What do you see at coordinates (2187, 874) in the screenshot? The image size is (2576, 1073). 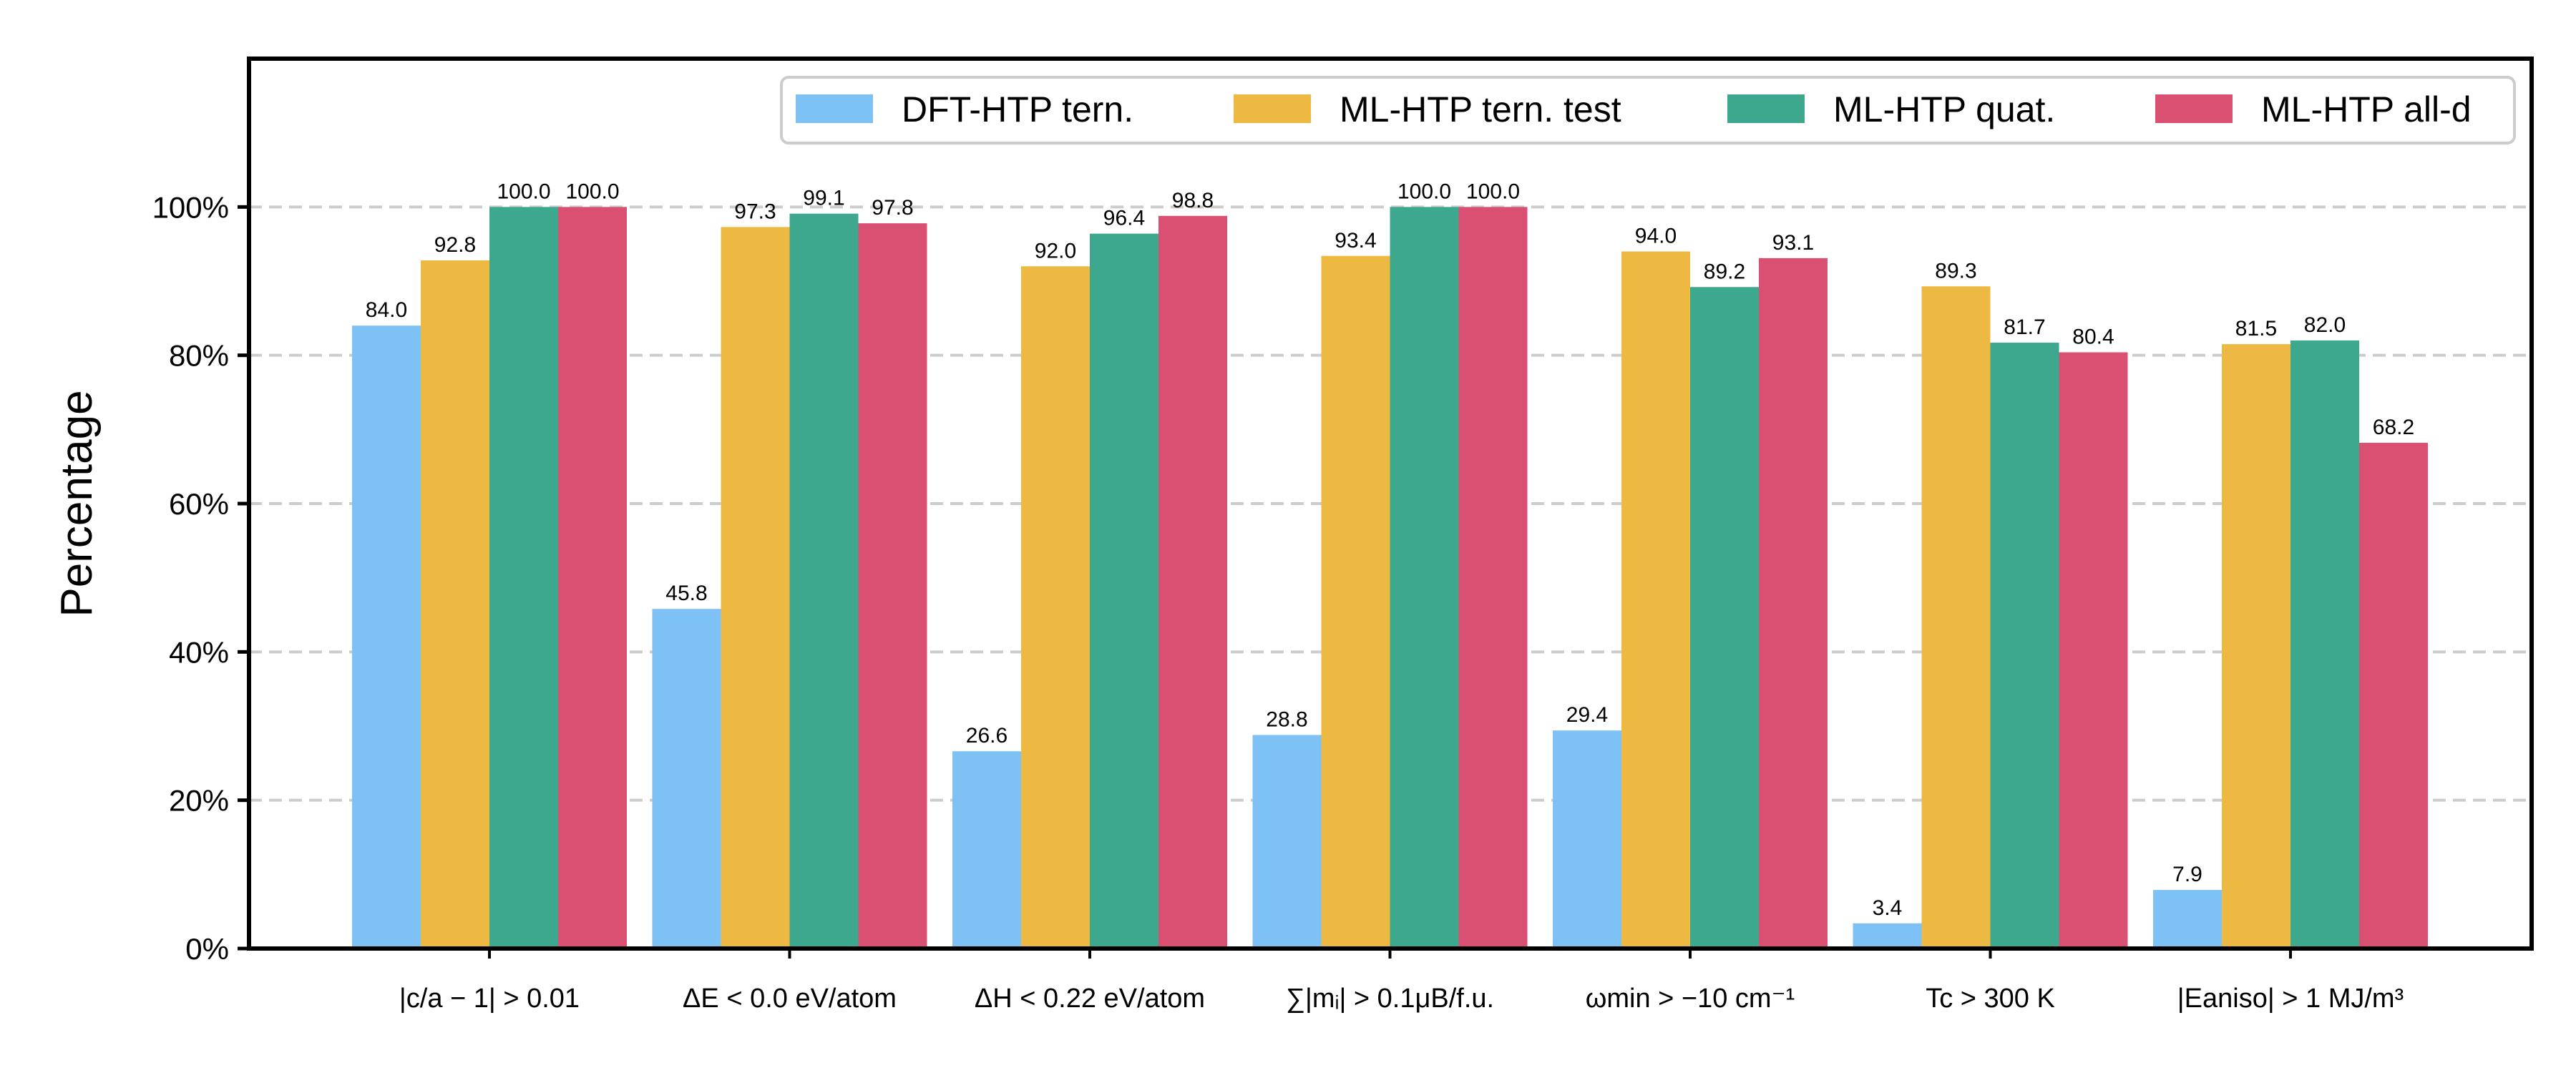 I see `bar-value-label: 7.9` at bounding box center [2187, 874].